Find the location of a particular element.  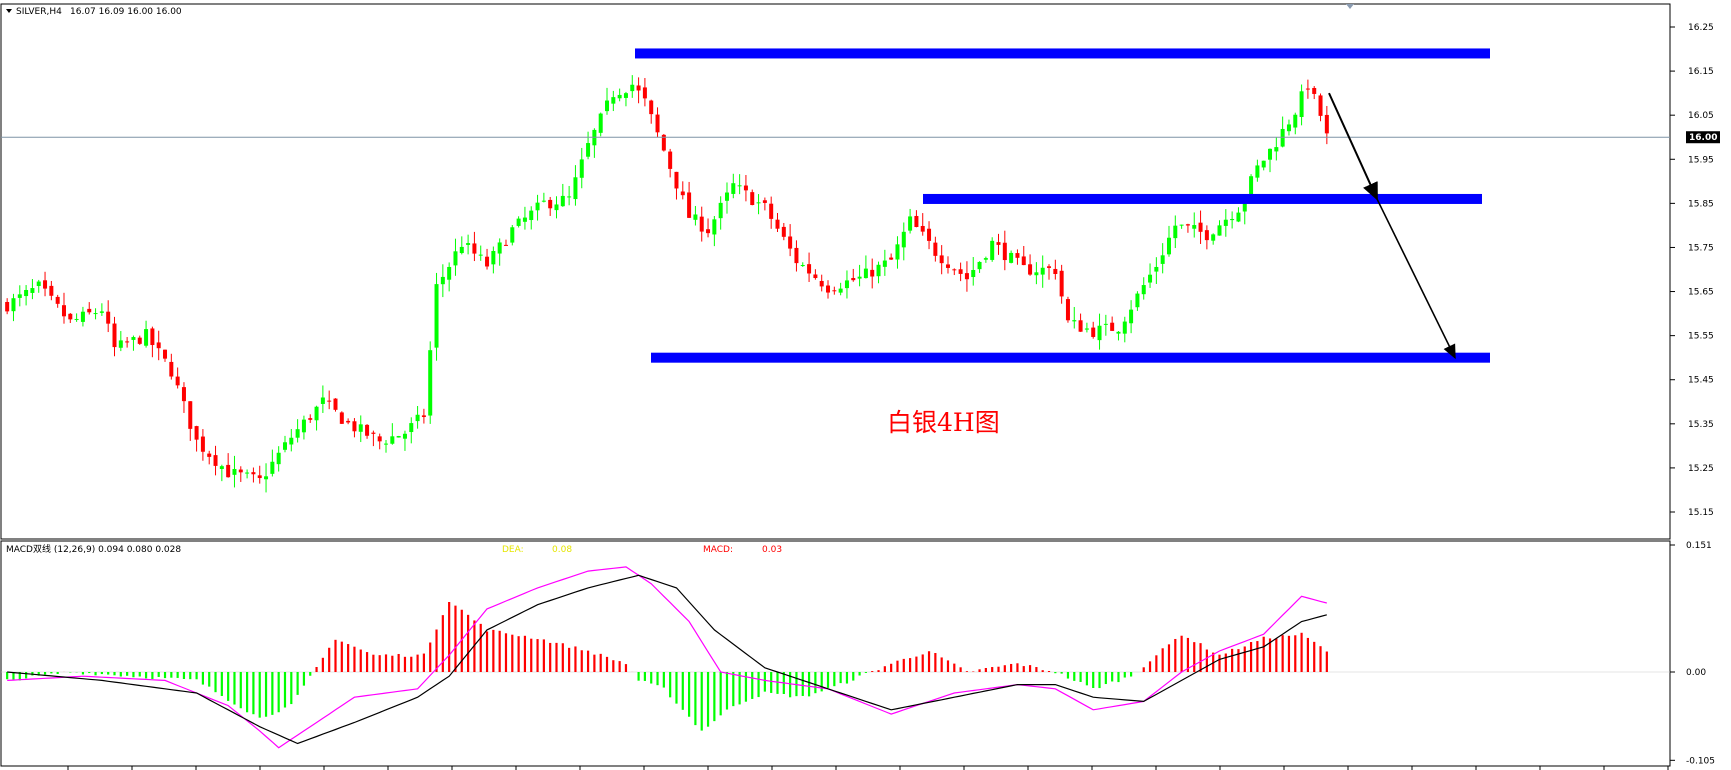

projection-arrows-layer is located at coordinates (1392, 226).